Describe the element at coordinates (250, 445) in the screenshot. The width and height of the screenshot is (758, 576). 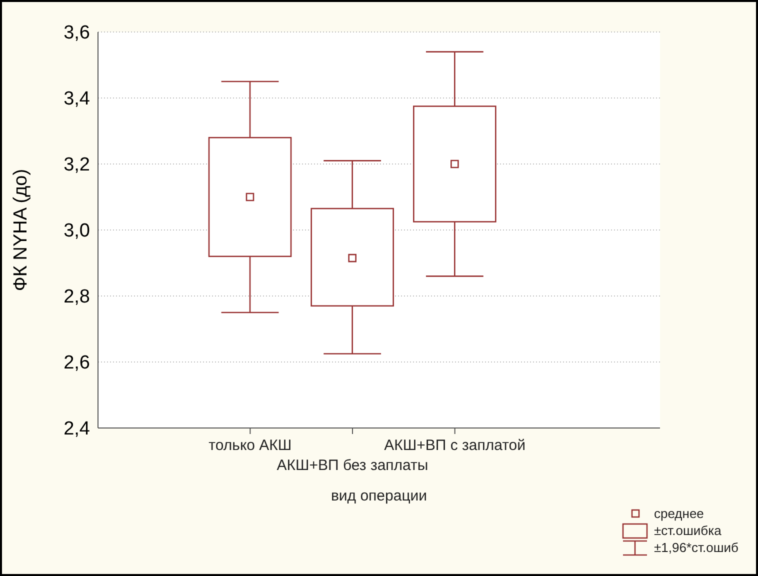
I see `x-tick-label: только АКШ` at that location.